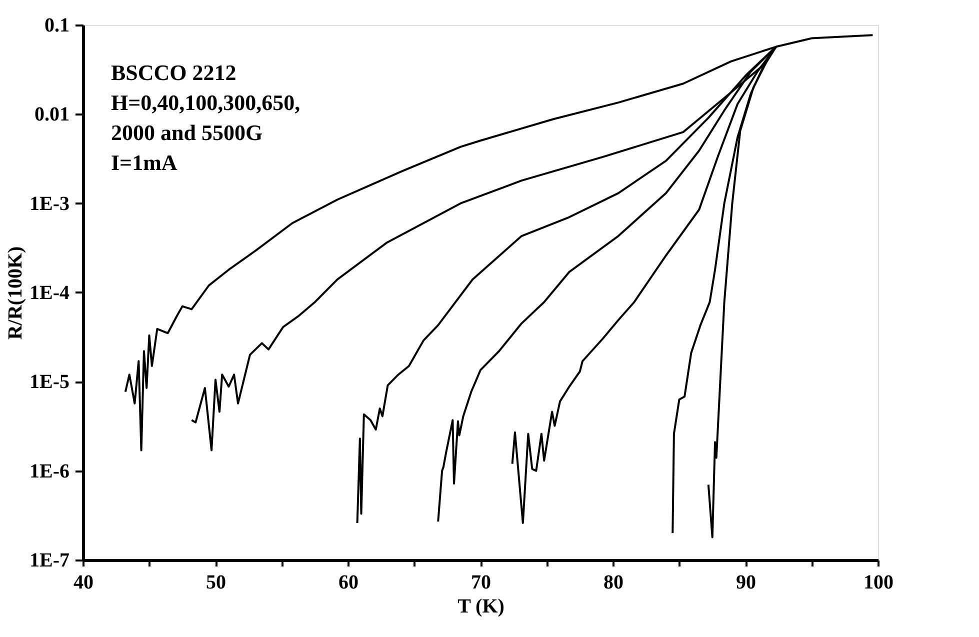 The height and width of the screenshot is (637, 979). I want to click on x-tick-label: 80, so click(614, 583).